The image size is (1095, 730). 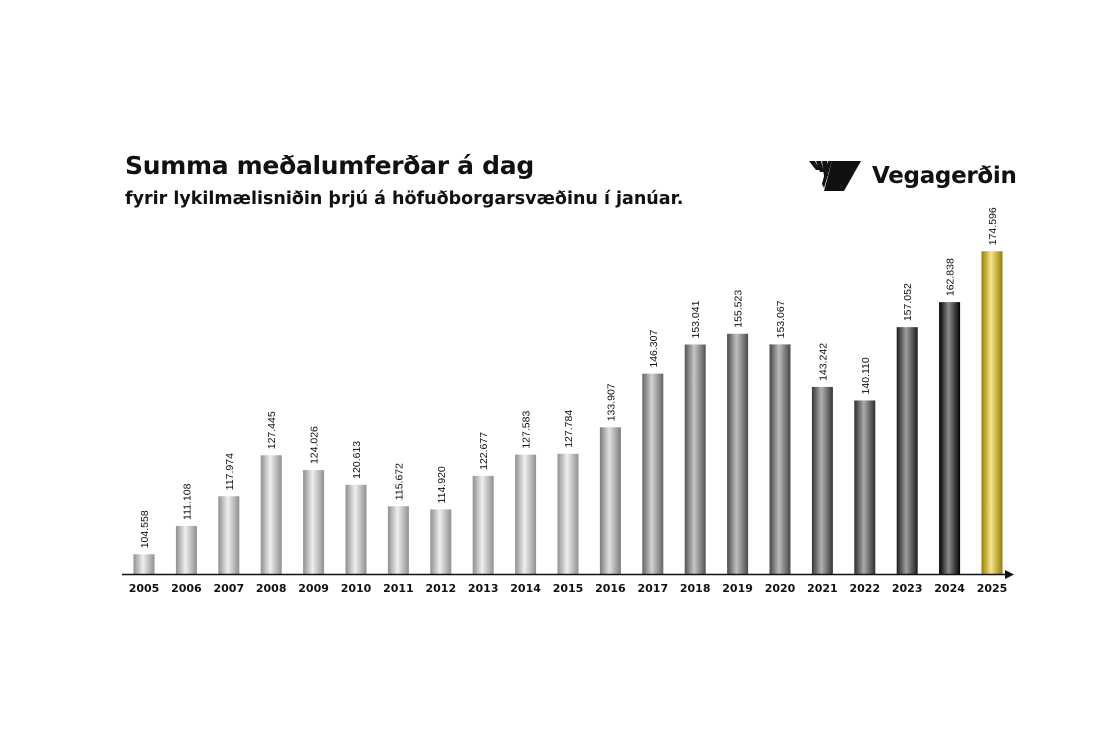 What do you see at coordinates (823, 362) in the screenshot?
I see `value-label-2021: 143.242` at bounding box center [823, 362].